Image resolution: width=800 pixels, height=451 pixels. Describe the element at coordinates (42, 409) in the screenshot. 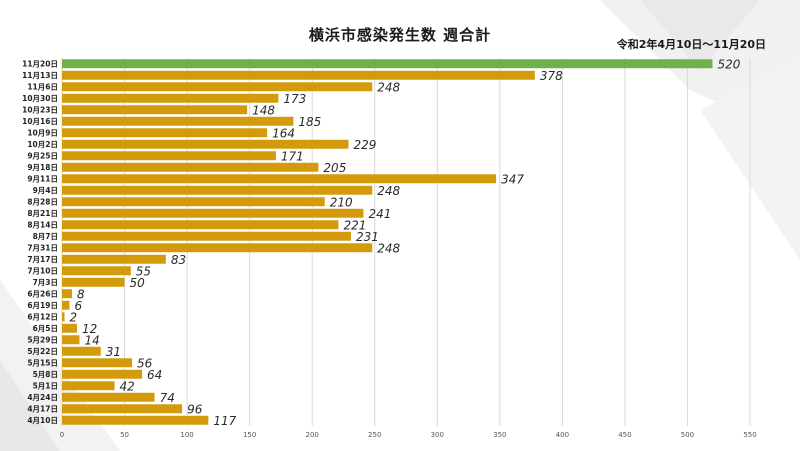

I see `category-label: 4月17日` at that location.